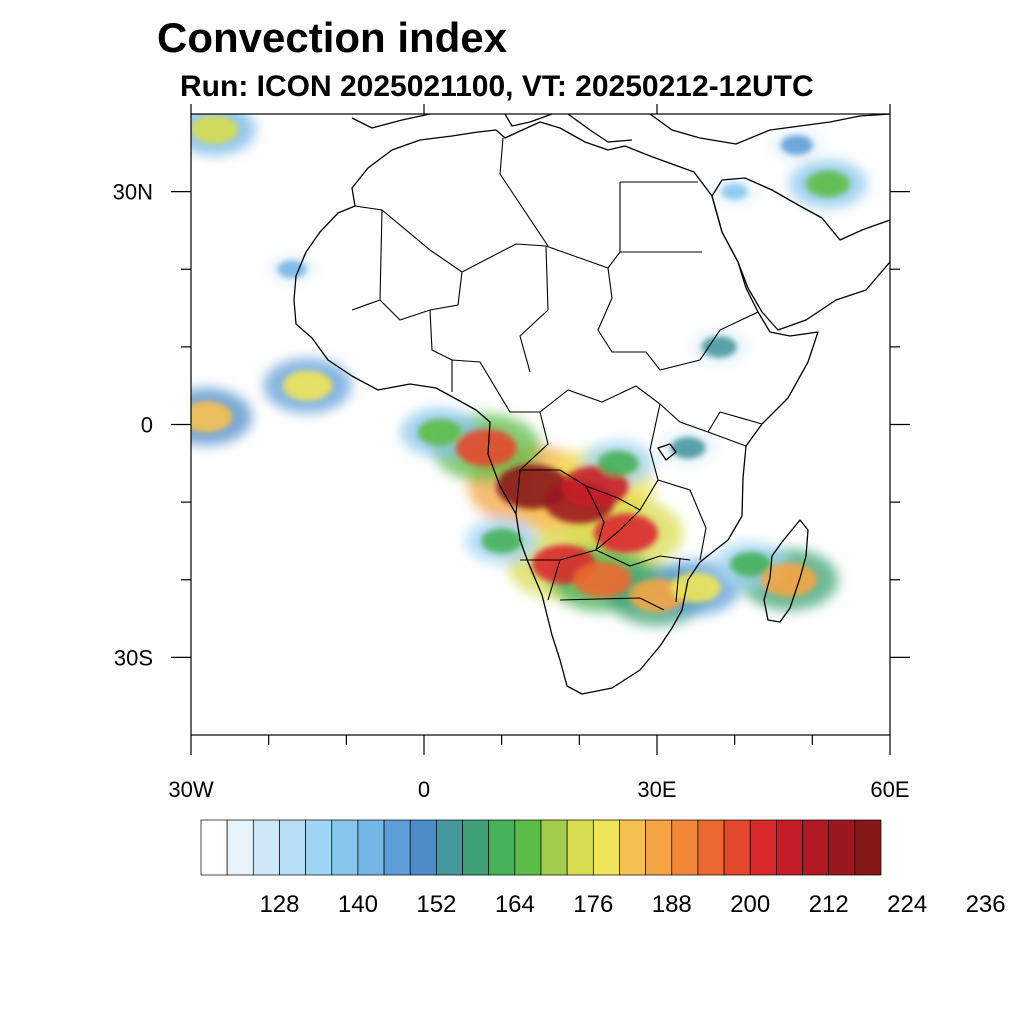 This screenshot has width=1024, height=1024. What do you see at coordinates (133, 657) in the screenshot?
I see `lat-tick-label: 30S` at bounding box center [133, 657].